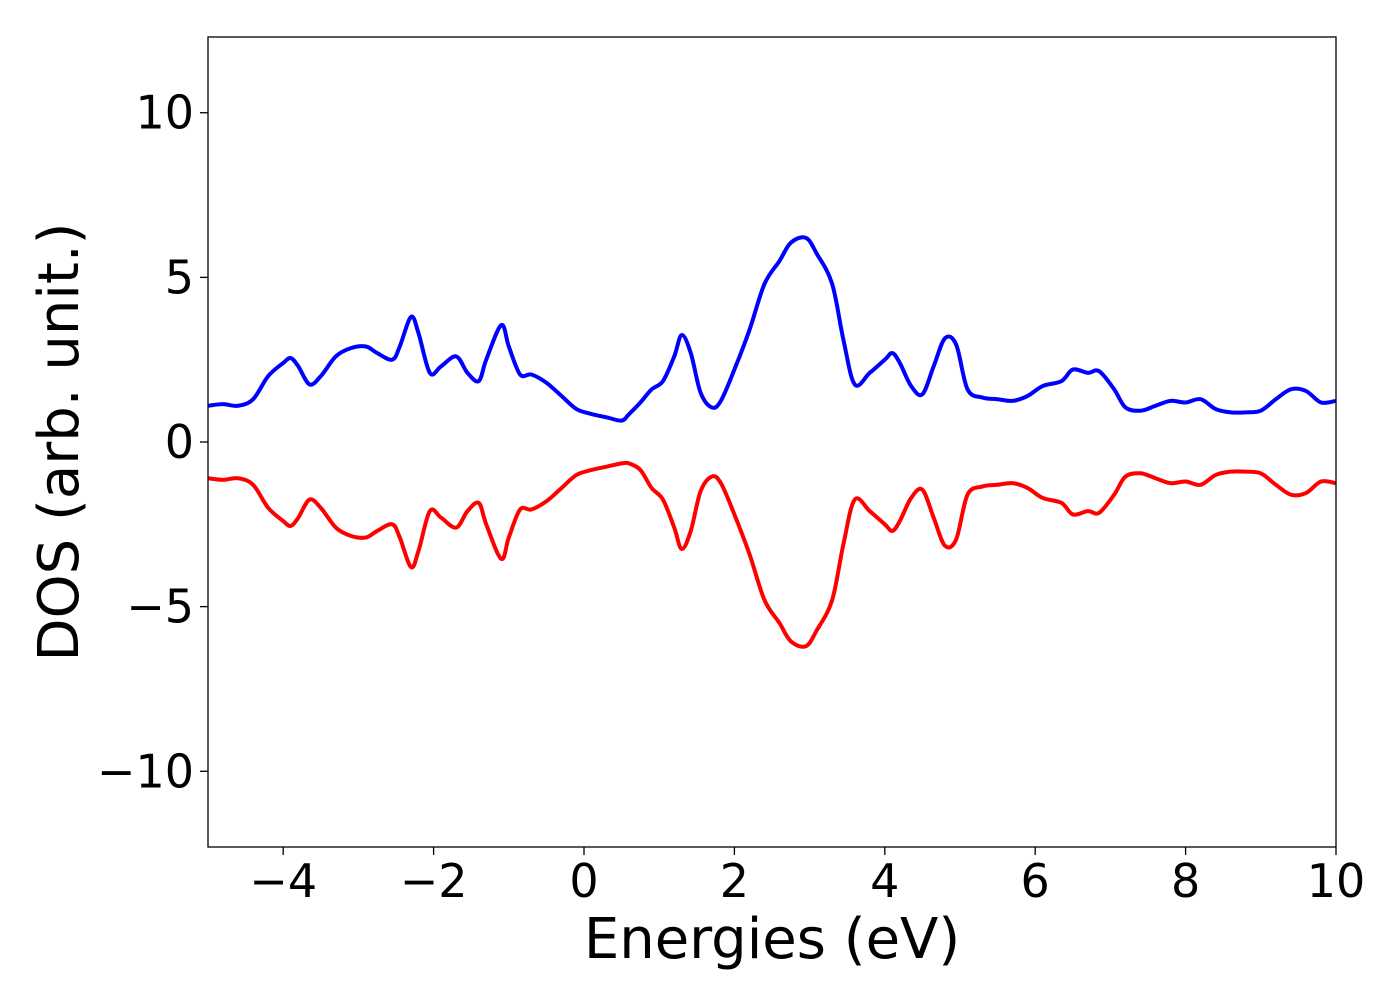 Image resolution: width=1400 pixels, height=1000 pixels. Describe the element at coordinates (145, 771) in the screenshot. I see `y-tick-label: −10` at that location.